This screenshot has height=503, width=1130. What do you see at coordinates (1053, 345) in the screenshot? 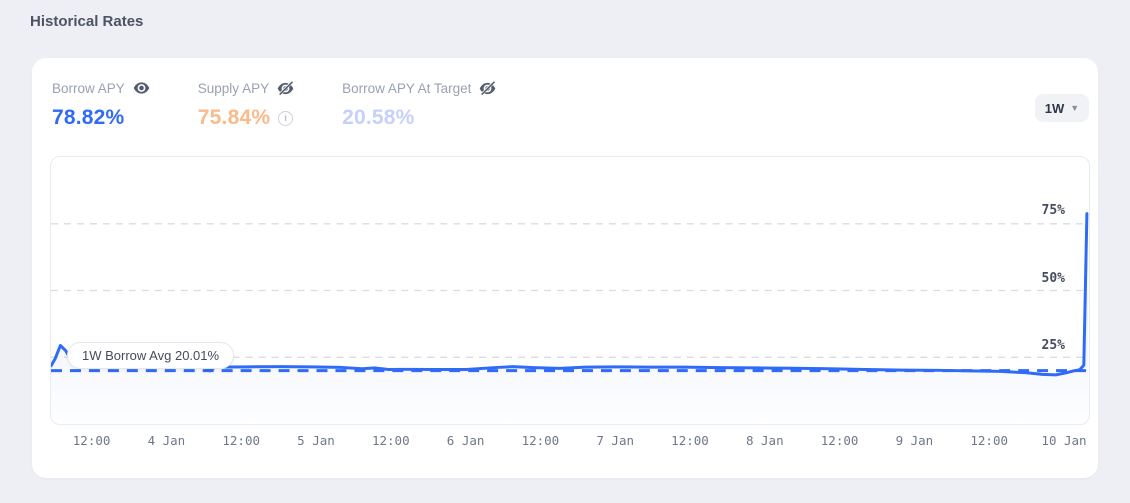
I see `y-axis-tick-label: 25%` at bounding box center [1053, 345].